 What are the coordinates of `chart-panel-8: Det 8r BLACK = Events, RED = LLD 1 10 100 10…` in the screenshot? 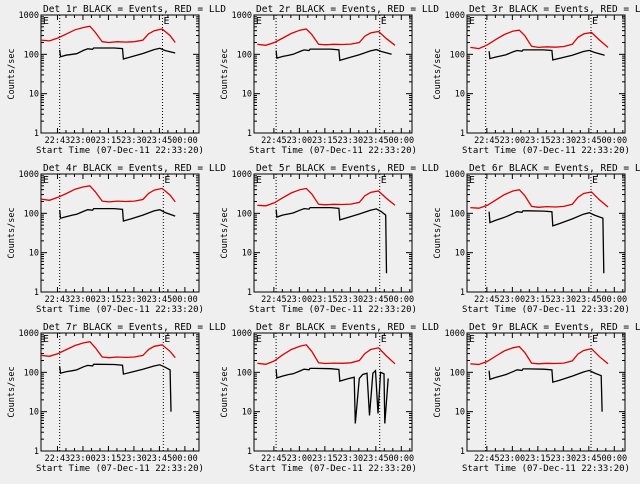 It's located at (329, 398).